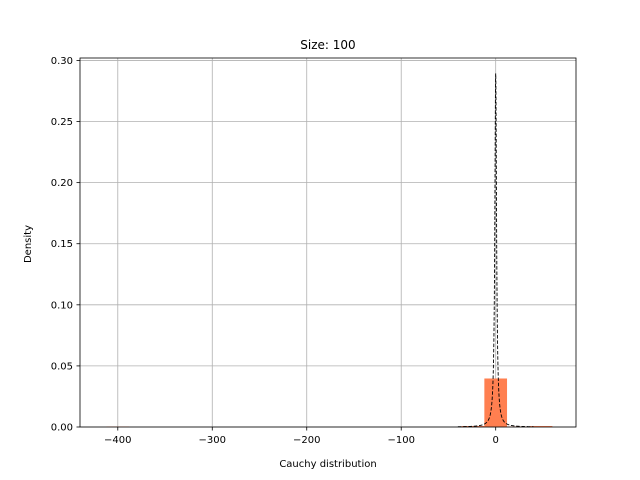 This screenshot has width=640, height=480. I want to click on x-tick-label: 0, so click(496, 440).